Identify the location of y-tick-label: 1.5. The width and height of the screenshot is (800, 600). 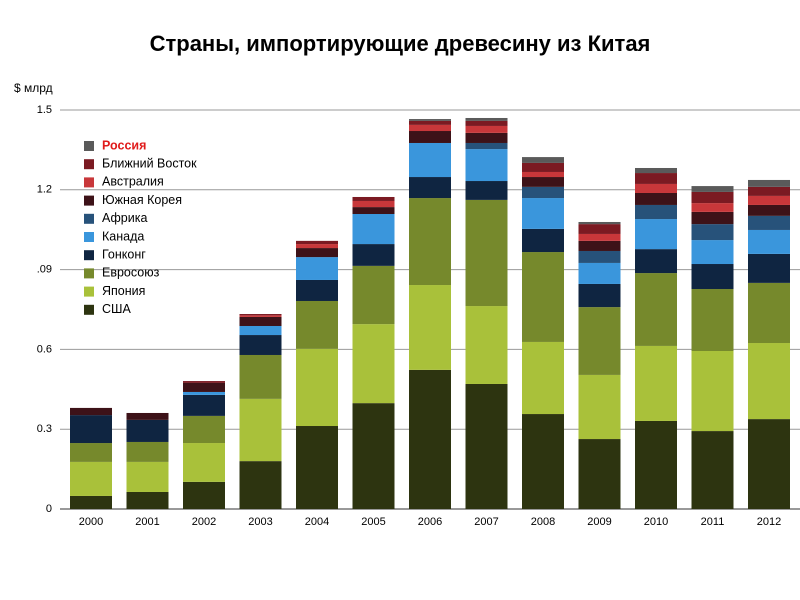
(44, 110).